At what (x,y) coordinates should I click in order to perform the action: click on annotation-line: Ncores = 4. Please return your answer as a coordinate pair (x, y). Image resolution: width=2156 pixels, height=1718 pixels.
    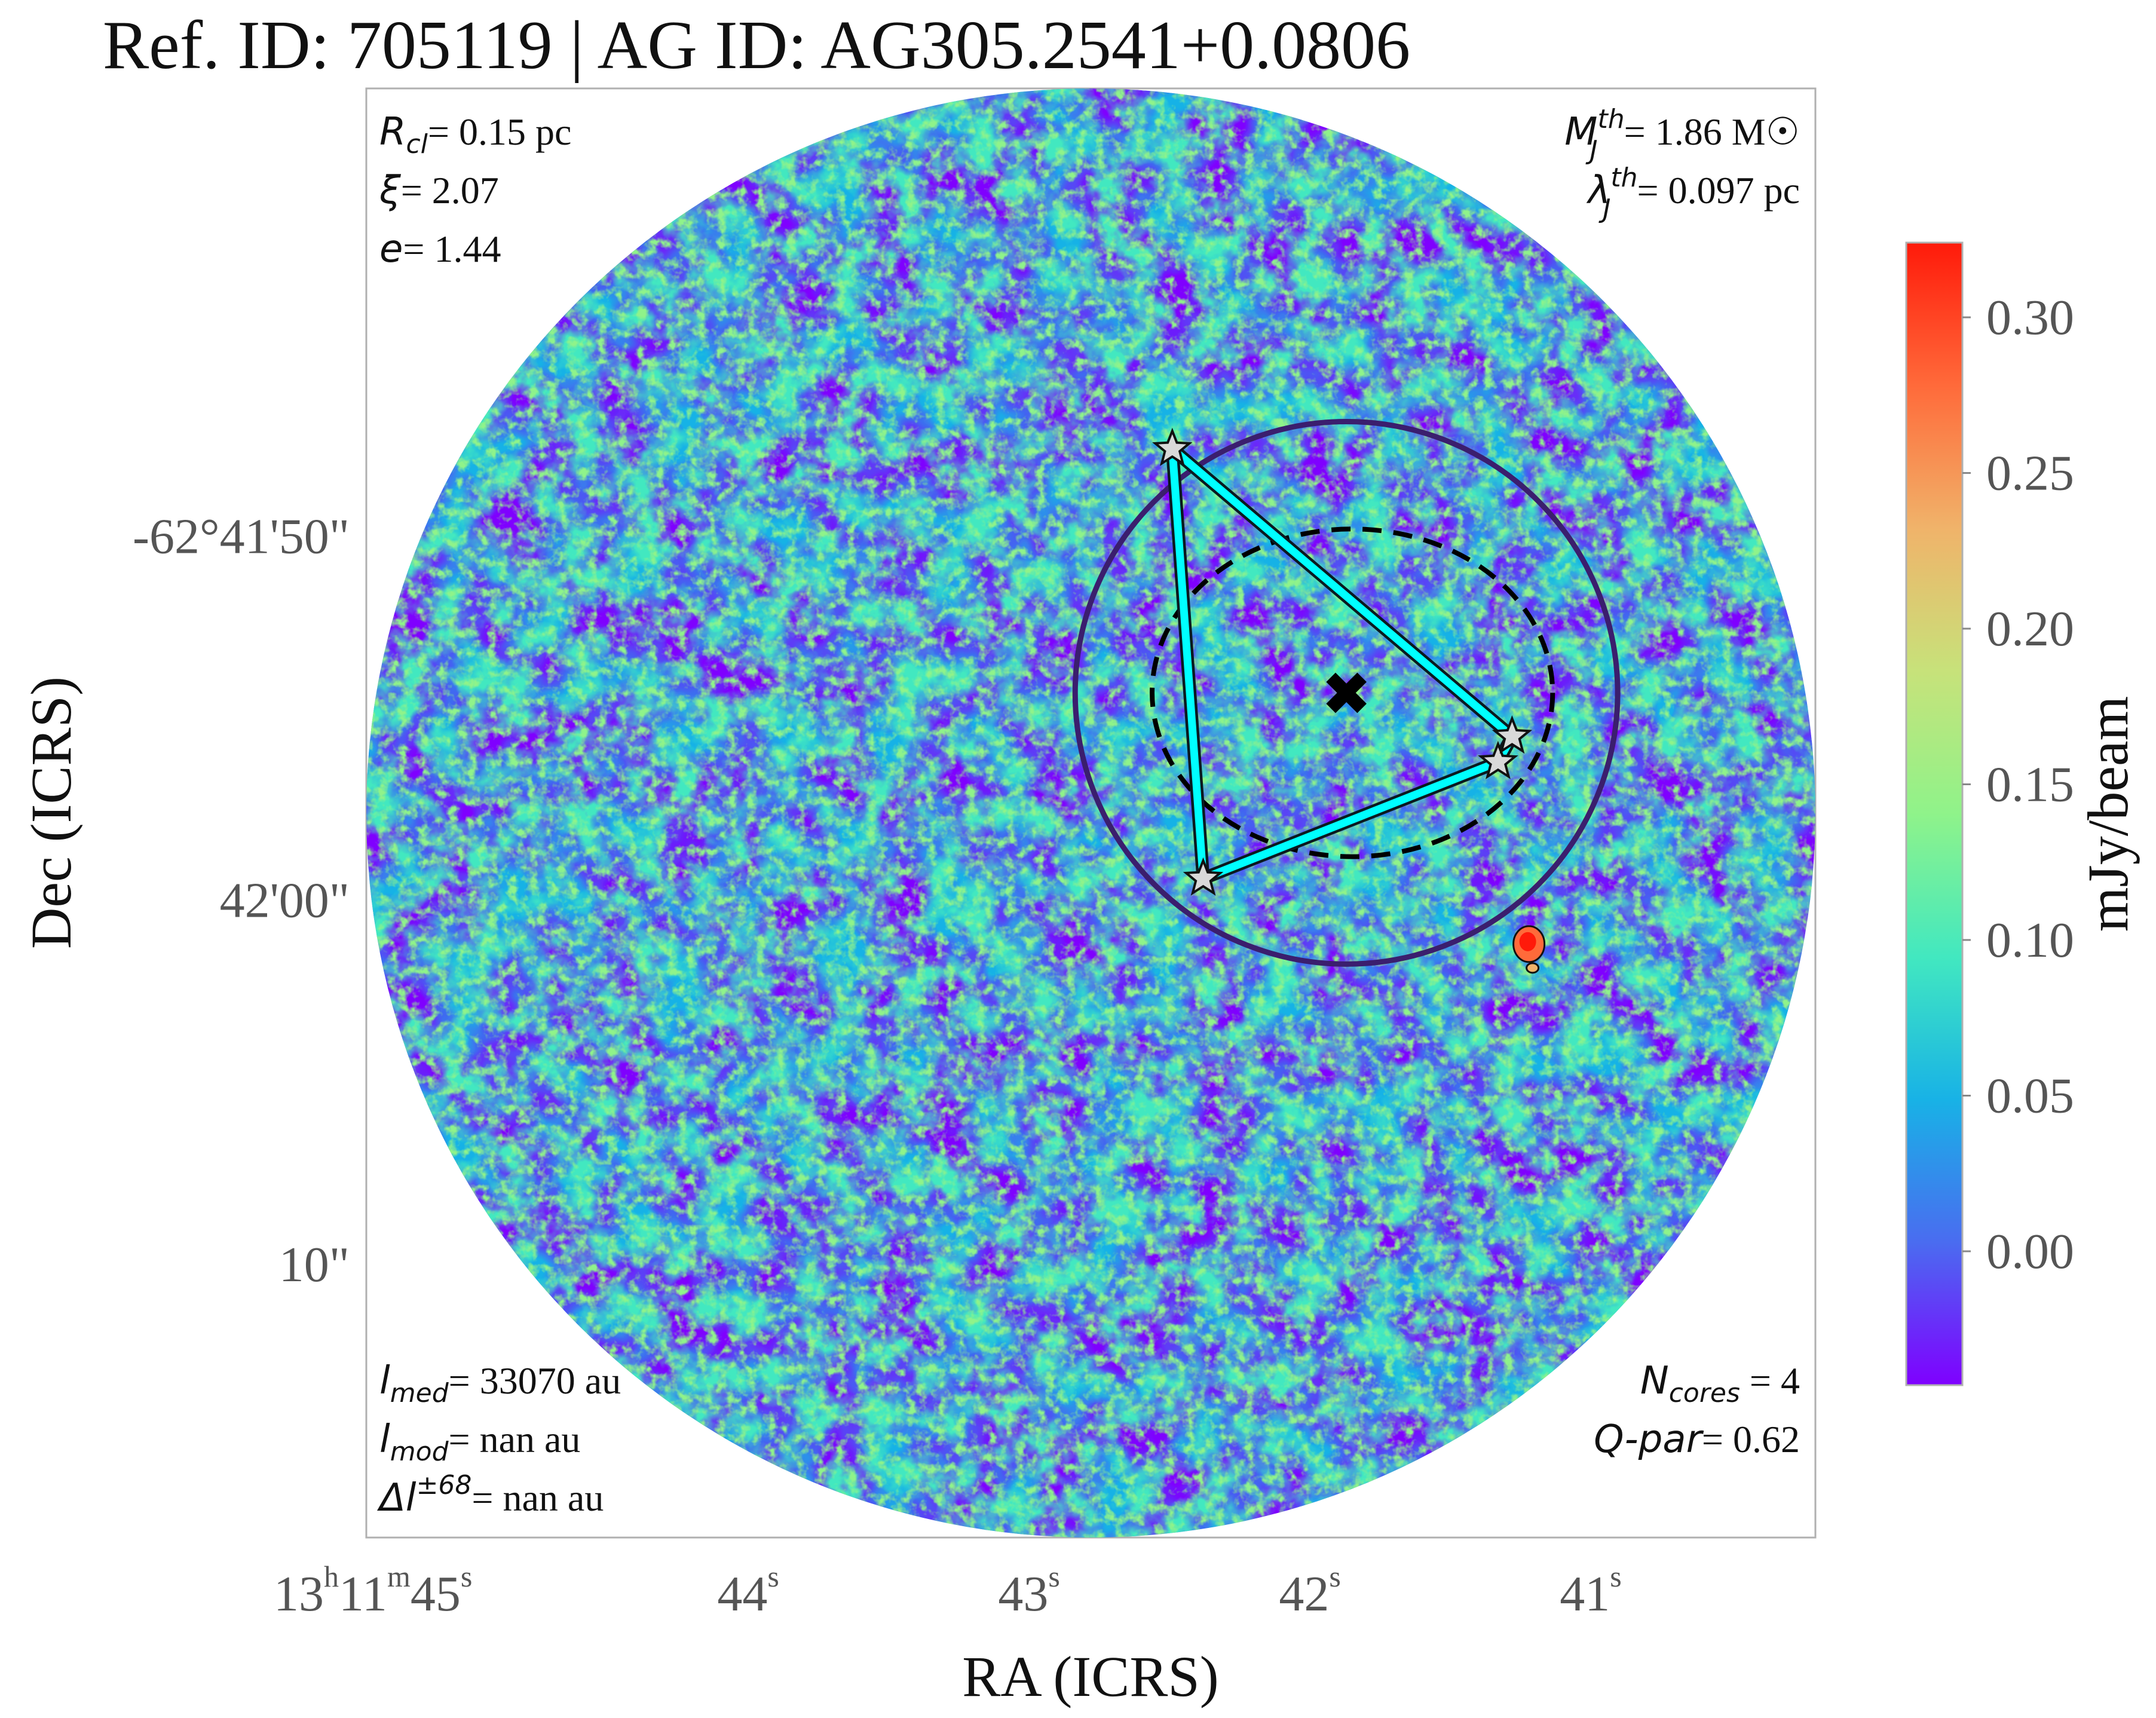
    Looking at the image, I should click on (1720, 1383).